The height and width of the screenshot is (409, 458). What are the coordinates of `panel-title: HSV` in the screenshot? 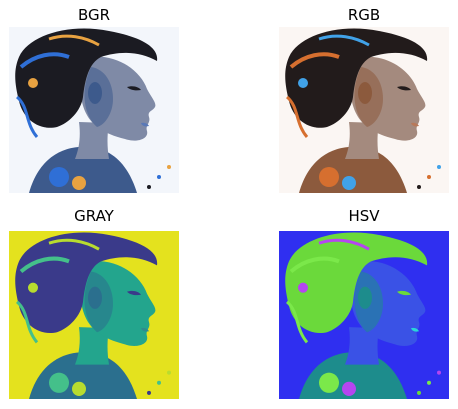 It's located at (364, 216).